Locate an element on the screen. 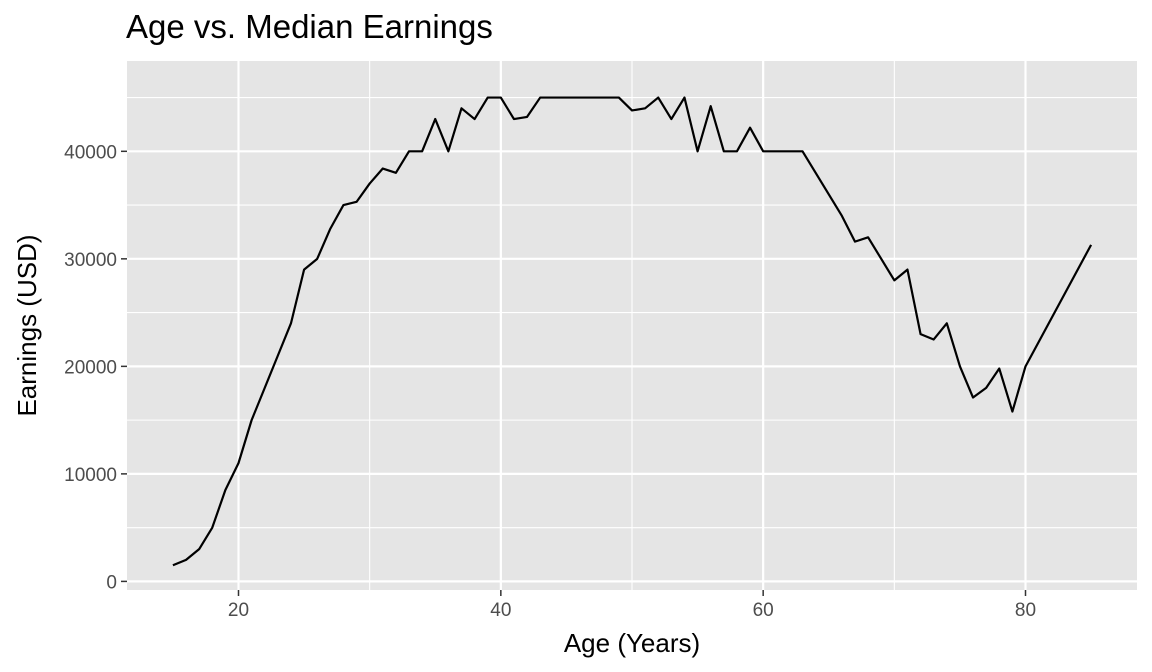 This screenshot has width=1152, height=672. y-tick-label: 10000 is located at coordinates (90, 475).